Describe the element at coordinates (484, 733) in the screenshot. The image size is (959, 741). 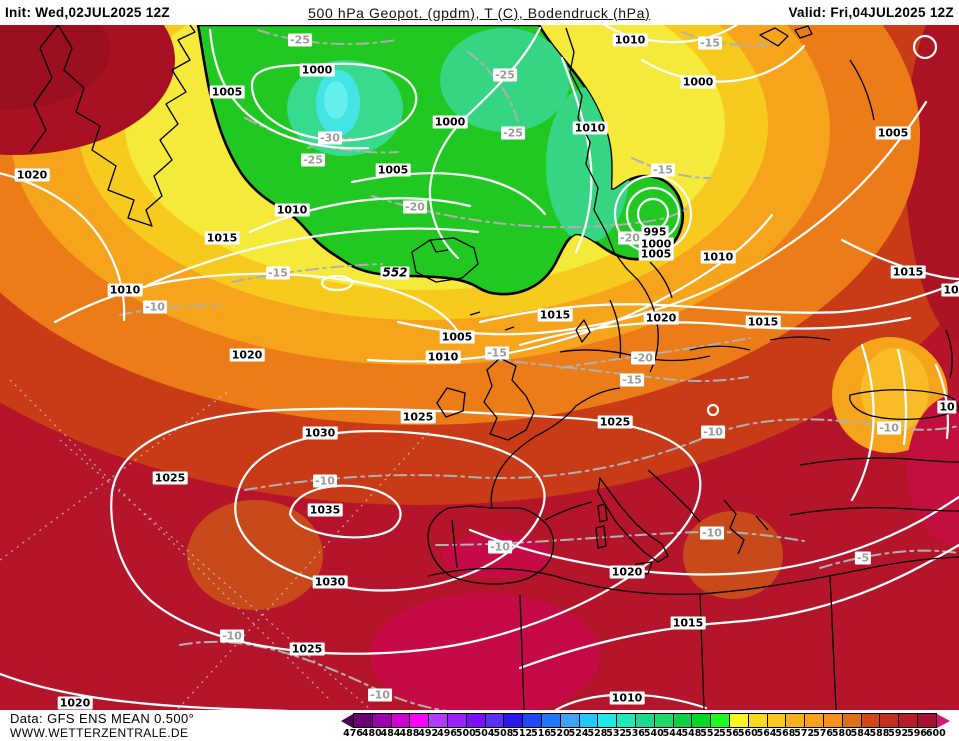
I see `scale-tick: 504` at that location.